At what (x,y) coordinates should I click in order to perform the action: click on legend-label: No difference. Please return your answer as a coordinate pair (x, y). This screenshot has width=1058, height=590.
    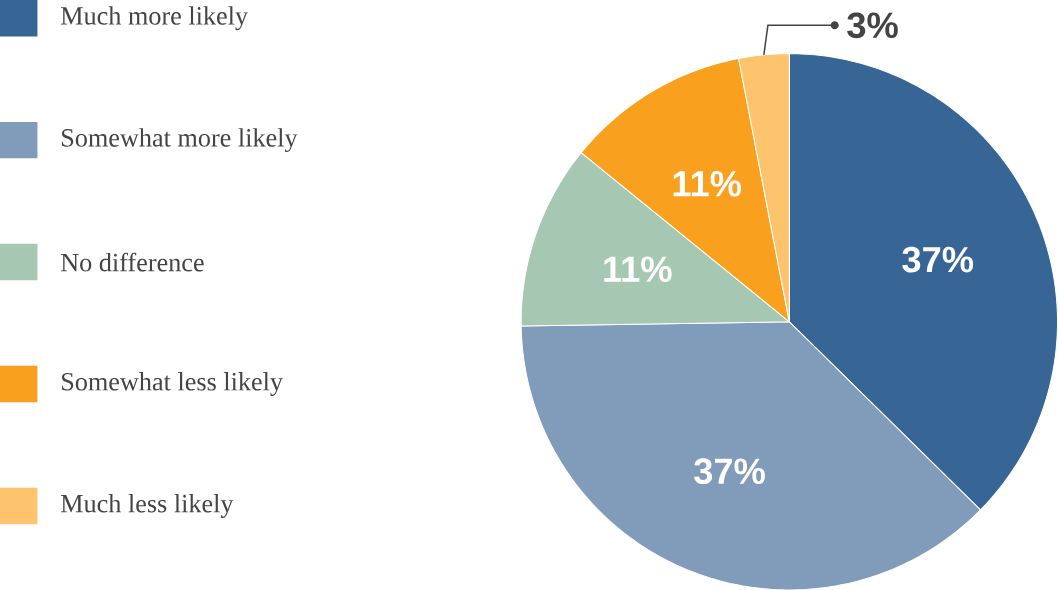
    Looking at the image, I should click on (132, 262).